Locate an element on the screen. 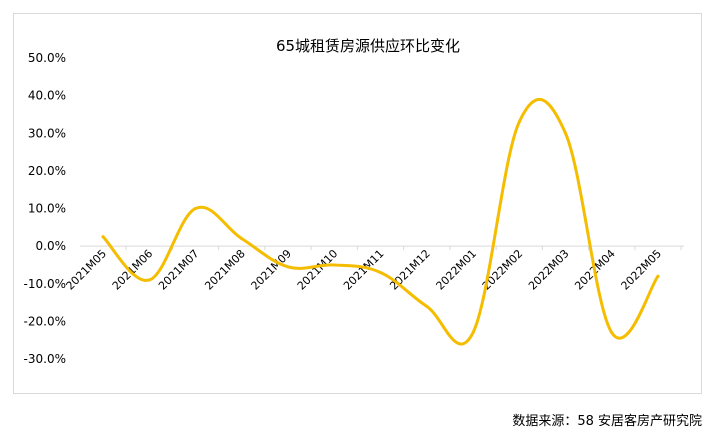  x-tick-label: 2021M05 is located at coordinates (87, 270).